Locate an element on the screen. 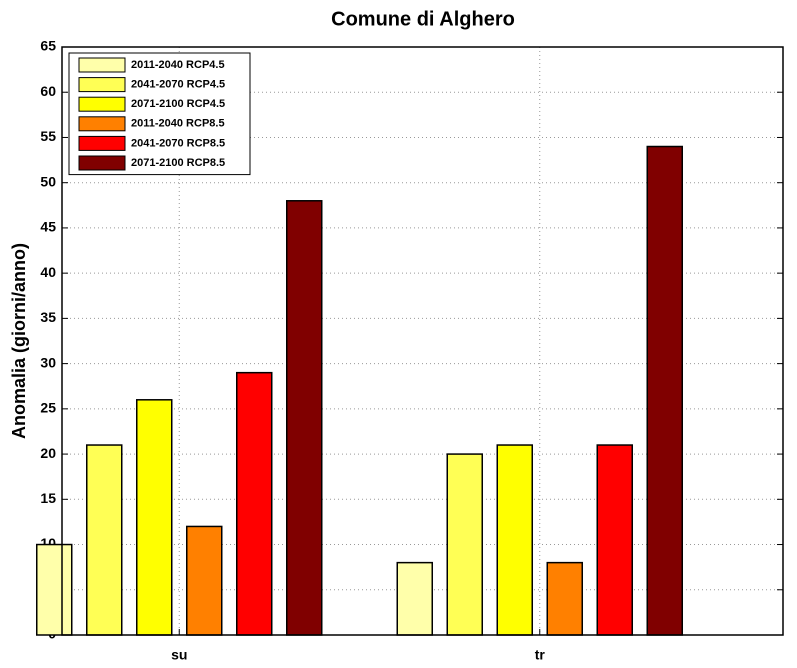 The width and height of the screenshot is (797, 668). y-tick-label: 55 is located at coordinates (48, 136).